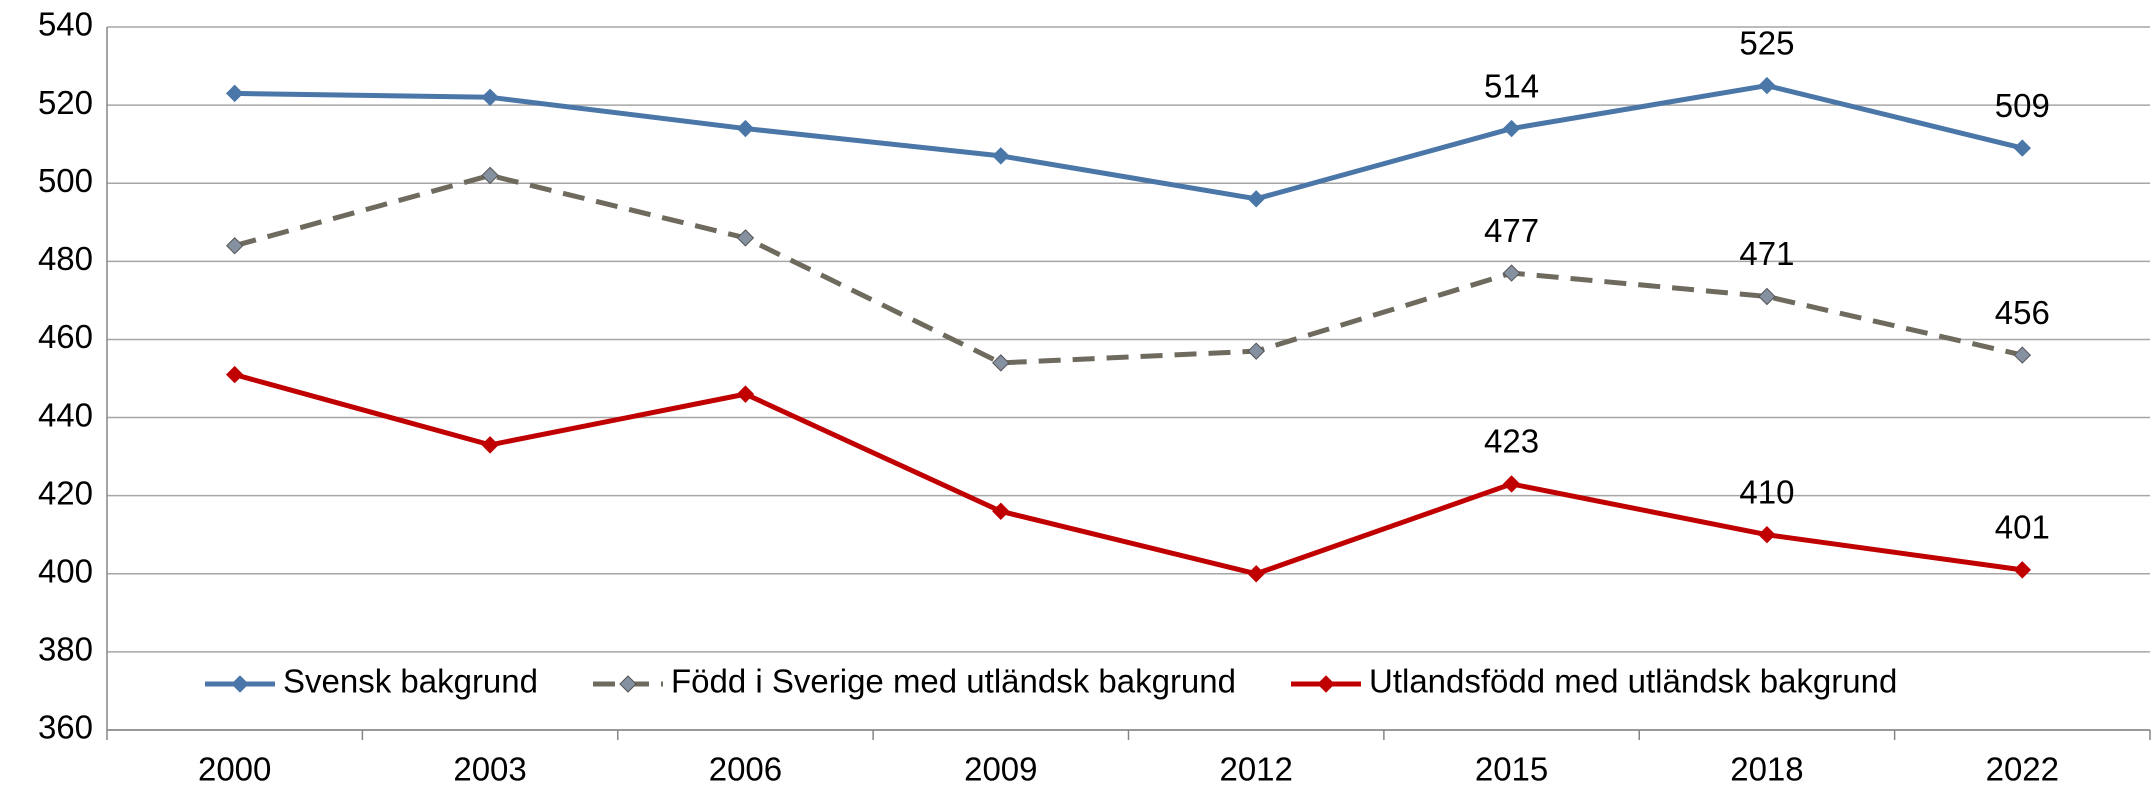  Describe the element at coordinates (410, 681) in the screenshot. I see `legend-label: Svensk bakgrund` at that location.